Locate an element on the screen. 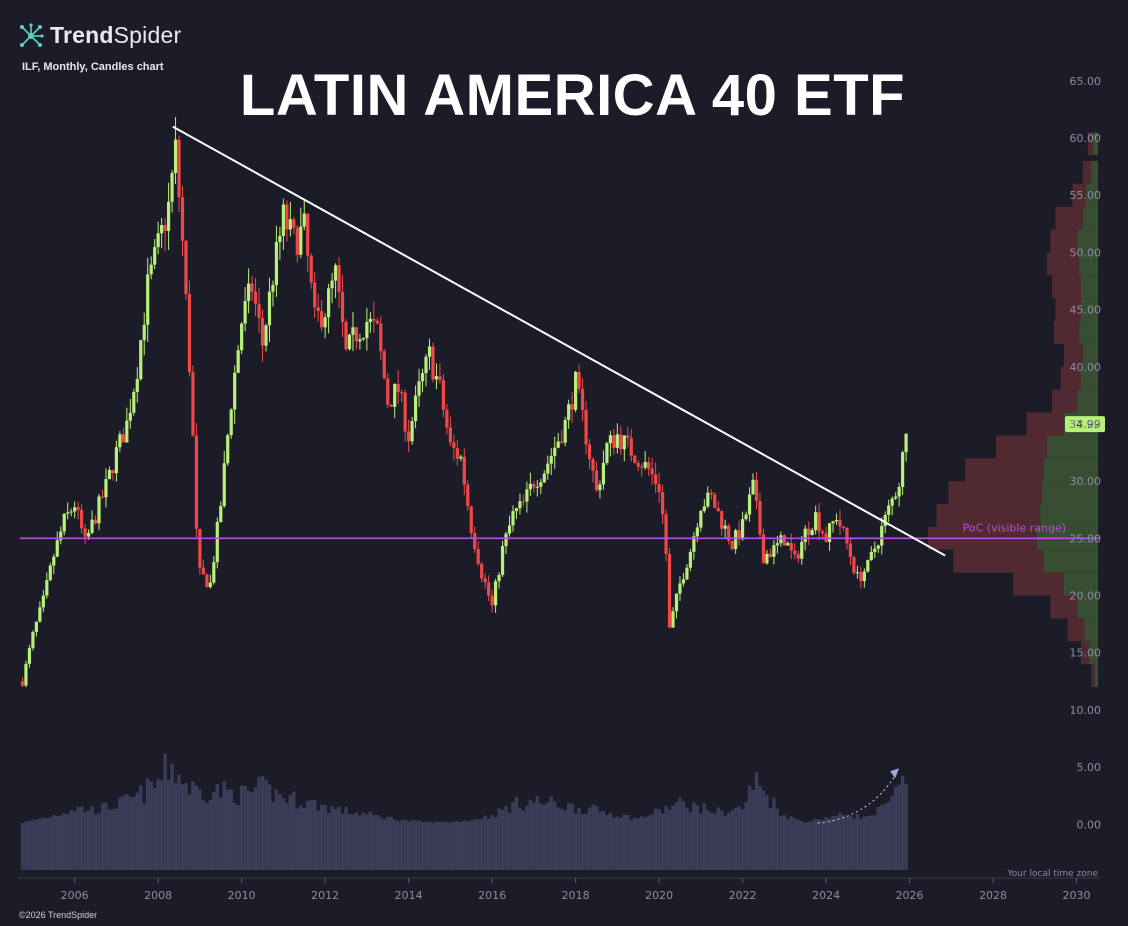 Image resolution: width=1128 pixels, height=926 pixels. volume-profile is located at coordinates (1013, 410).